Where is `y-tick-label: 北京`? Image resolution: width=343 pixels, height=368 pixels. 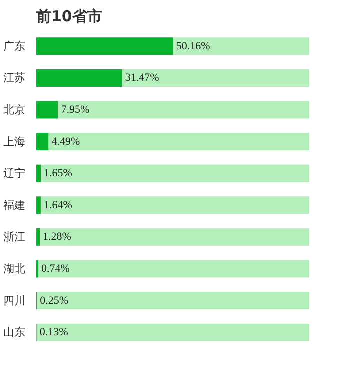 y-tick-label: 北京 is located at coordinates (15, 110).